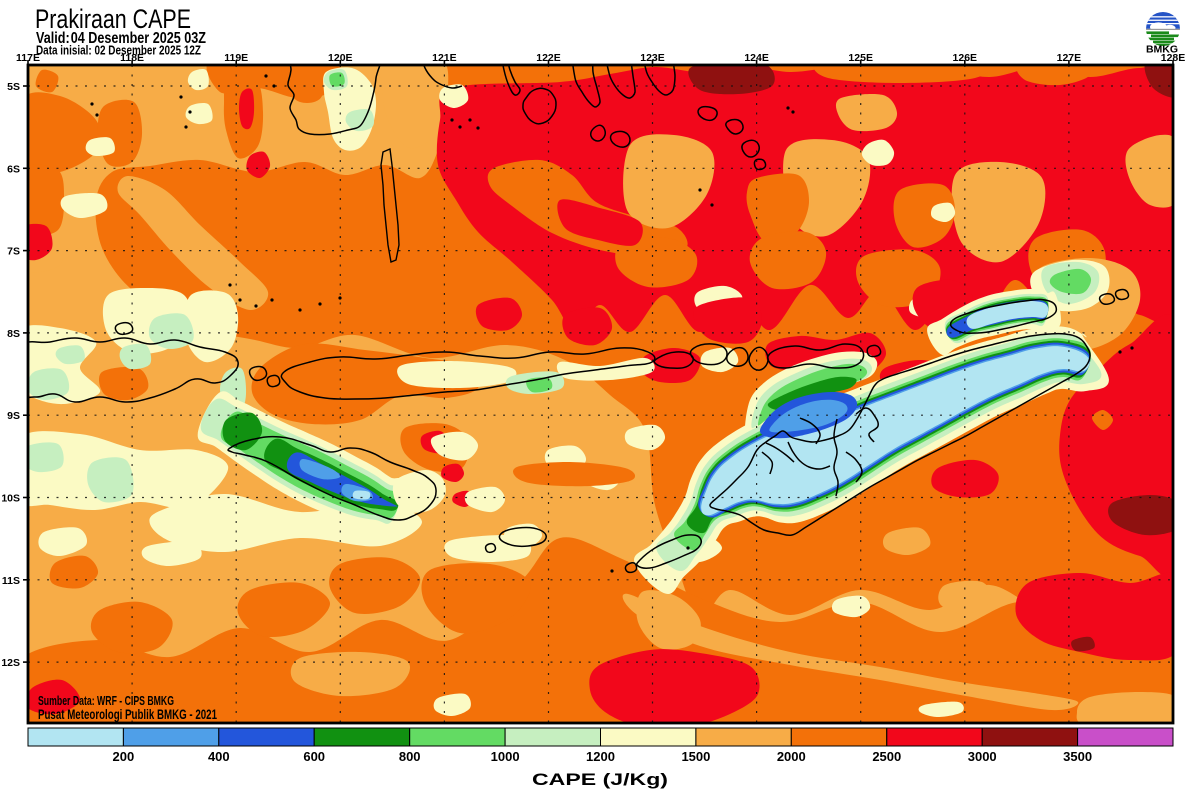  I want to click on svg-text: 400, so click(219, 756).